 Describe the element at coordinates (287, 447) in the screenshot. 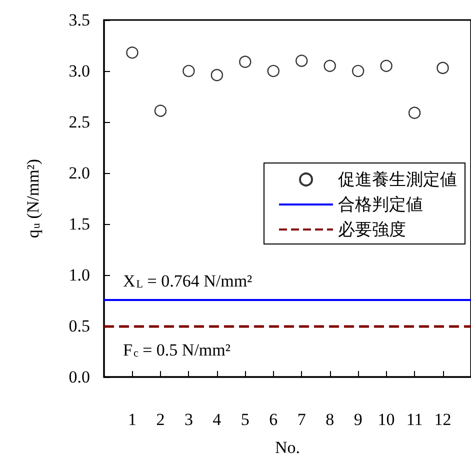

I see `x-axis-title: No.` at that location.